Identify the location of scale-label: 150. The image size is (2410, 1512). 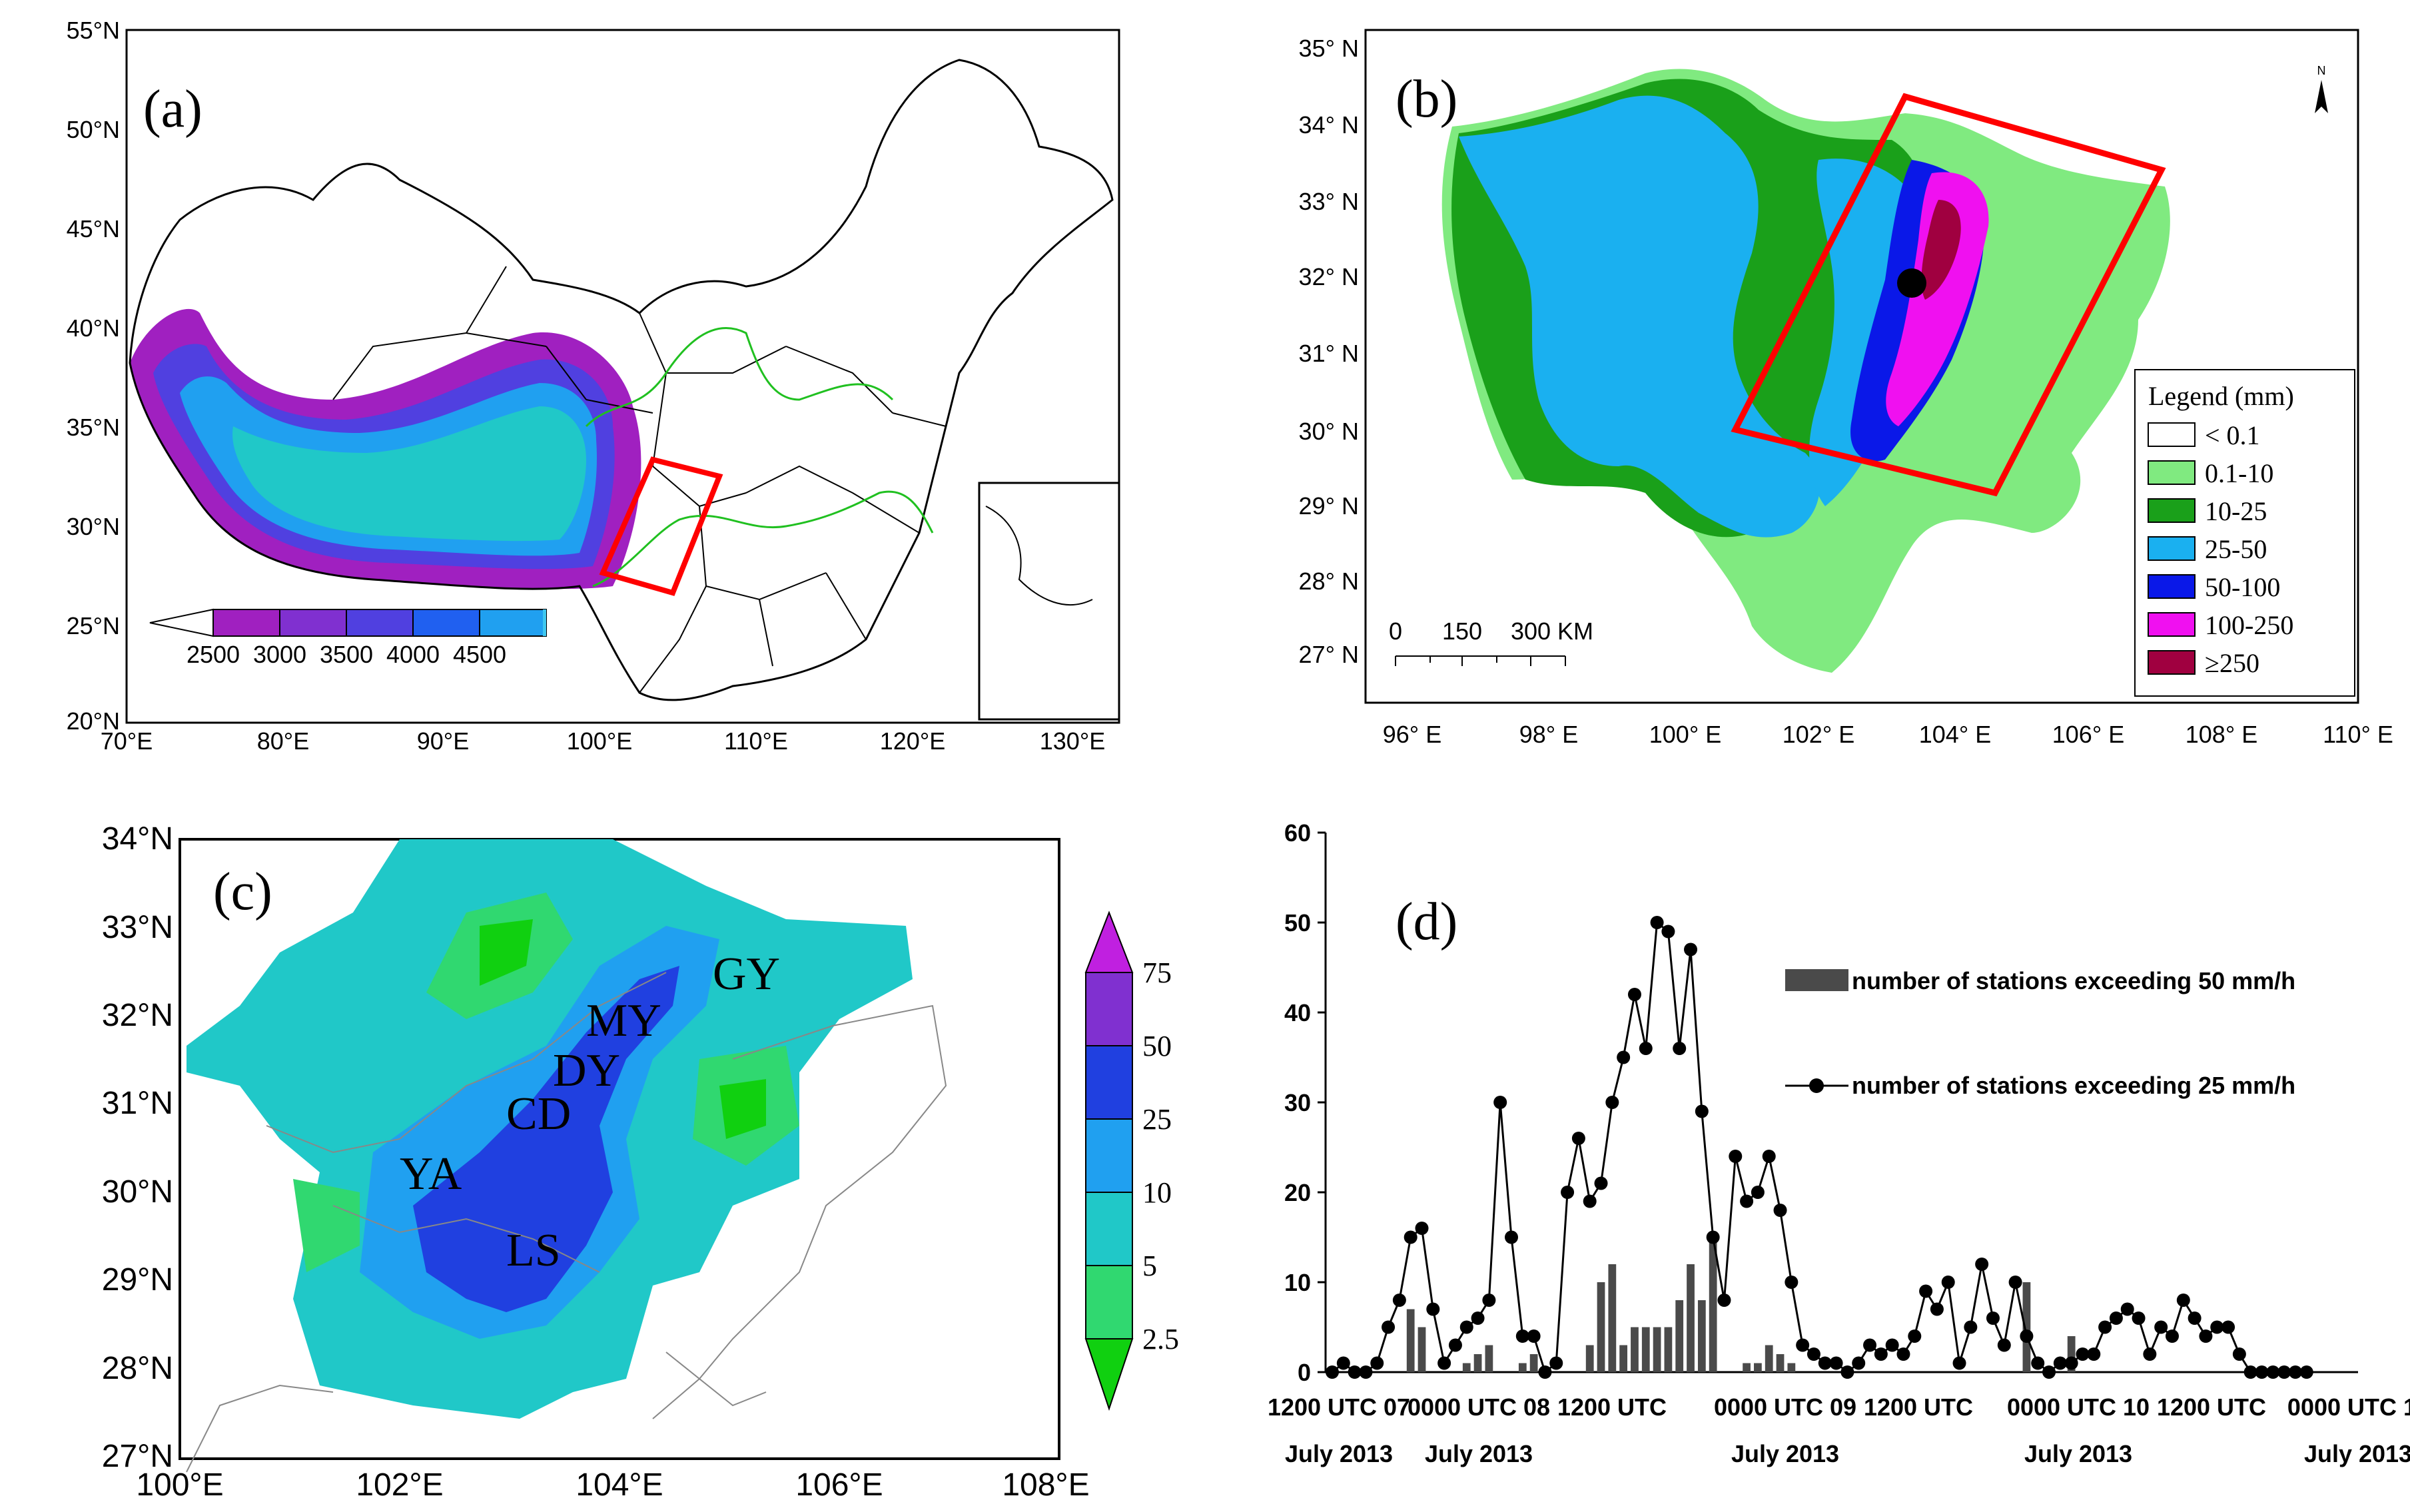
(1462, 631).